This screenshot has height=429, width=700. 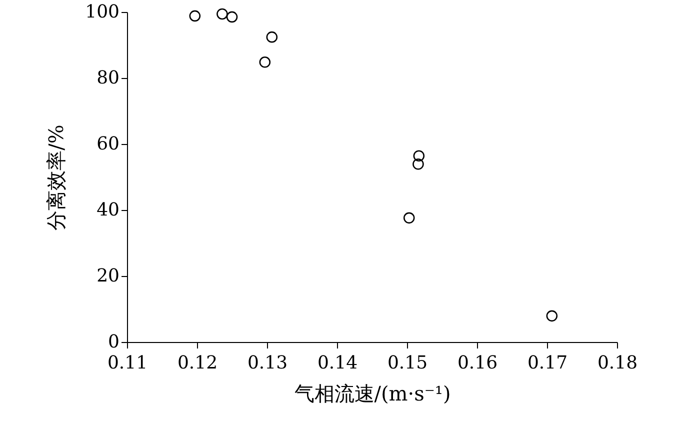 I want to click on x-axis-title: 气相流速/(m·s⁻¹), so click(x=372, y=394).